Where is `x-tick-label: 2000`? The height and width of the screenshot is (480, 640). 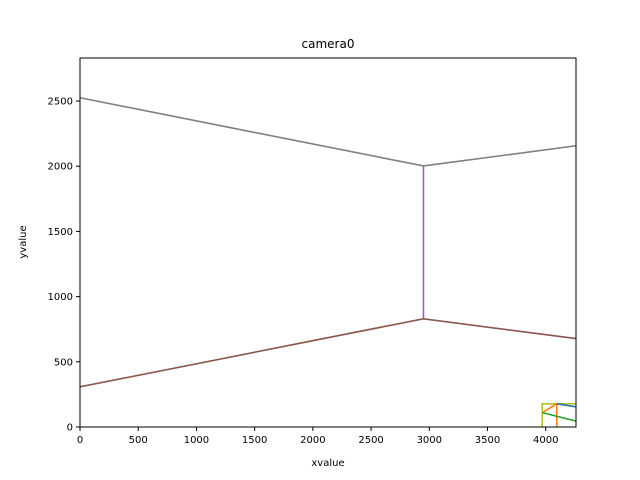 x-tick-label: 2000 is located at coordinates (312, 440).